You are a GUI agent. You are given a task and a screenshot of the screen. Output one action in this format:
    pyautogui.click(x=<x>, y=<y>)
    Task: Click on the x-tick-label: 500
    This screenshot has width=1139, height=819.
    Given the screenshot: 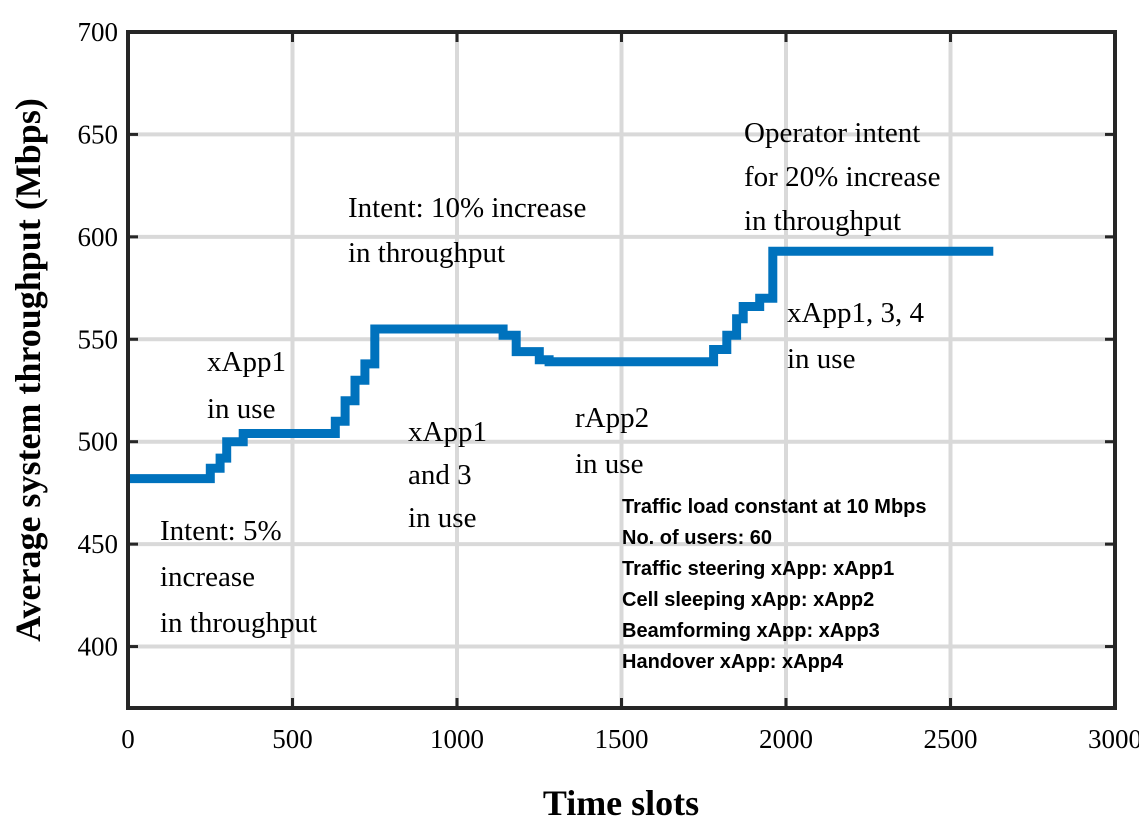 What is the action you would take?
    pyautogui.click(x=292, y=739)
    